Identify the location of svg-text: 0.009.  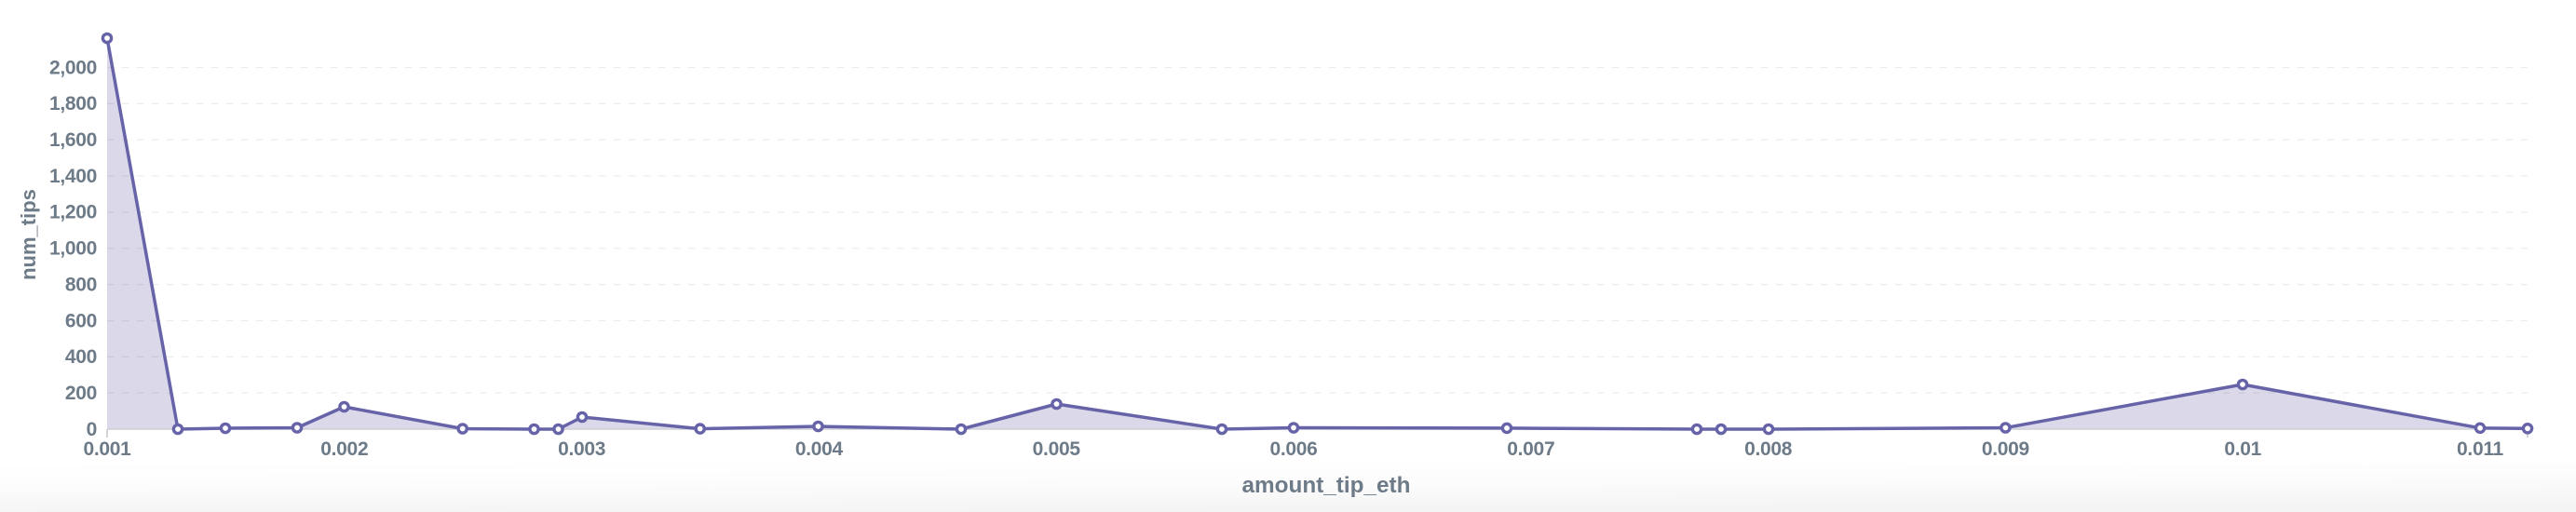
(2006, 449).